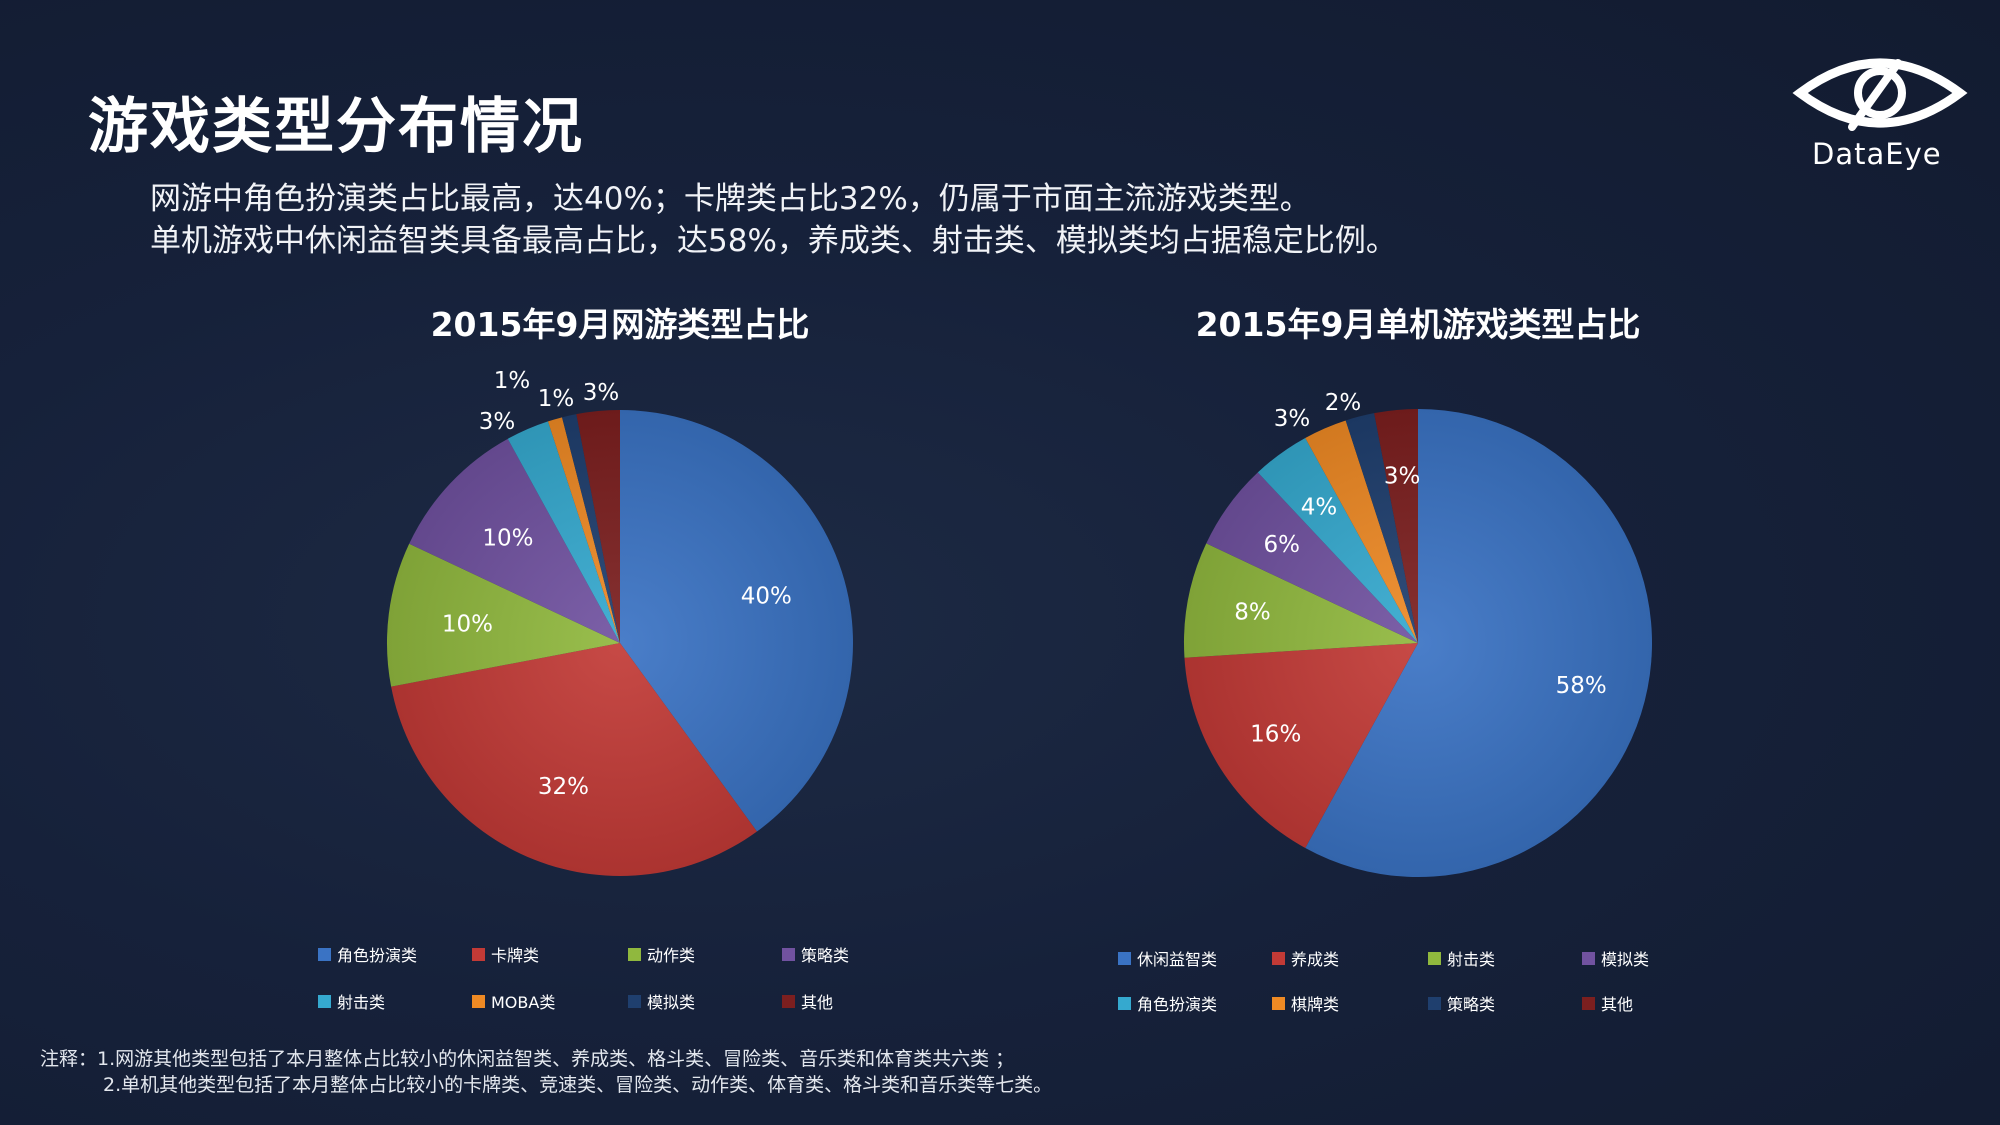  I want to click on single-legend-item-5: 棋牌类, so click(1305, 1003).